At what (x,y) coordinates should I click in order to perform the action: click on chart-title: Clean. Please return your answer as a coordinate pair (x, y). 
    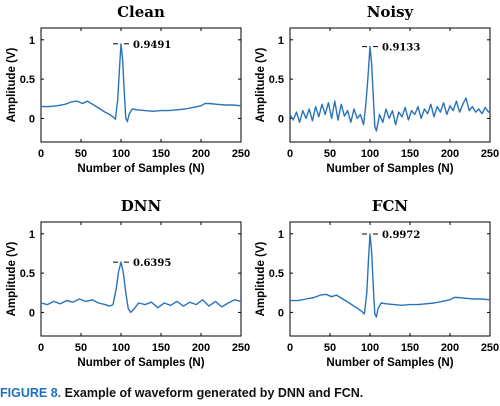
    Looking at the image, I should click on (141, 12).